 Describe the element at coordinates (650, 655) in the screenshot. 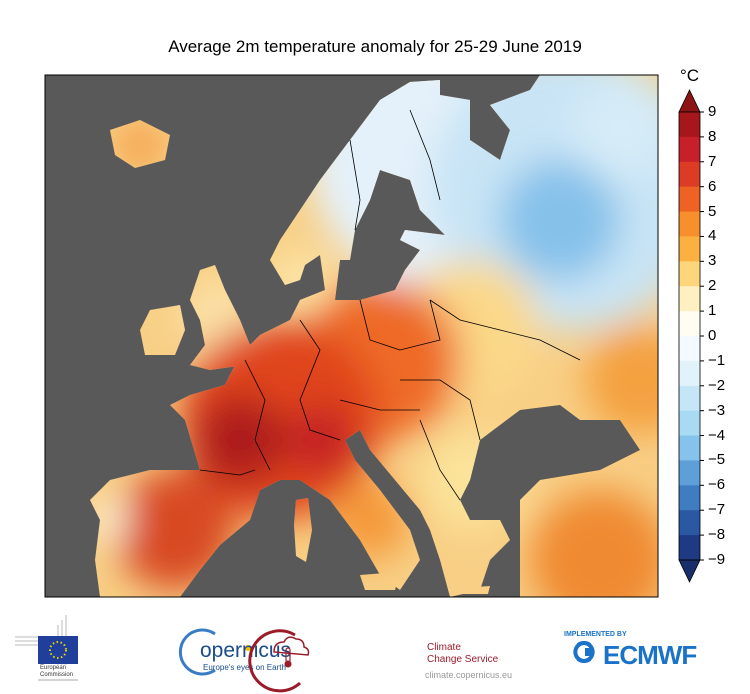

I see `ecmwf-name: ECMWF` at that location.